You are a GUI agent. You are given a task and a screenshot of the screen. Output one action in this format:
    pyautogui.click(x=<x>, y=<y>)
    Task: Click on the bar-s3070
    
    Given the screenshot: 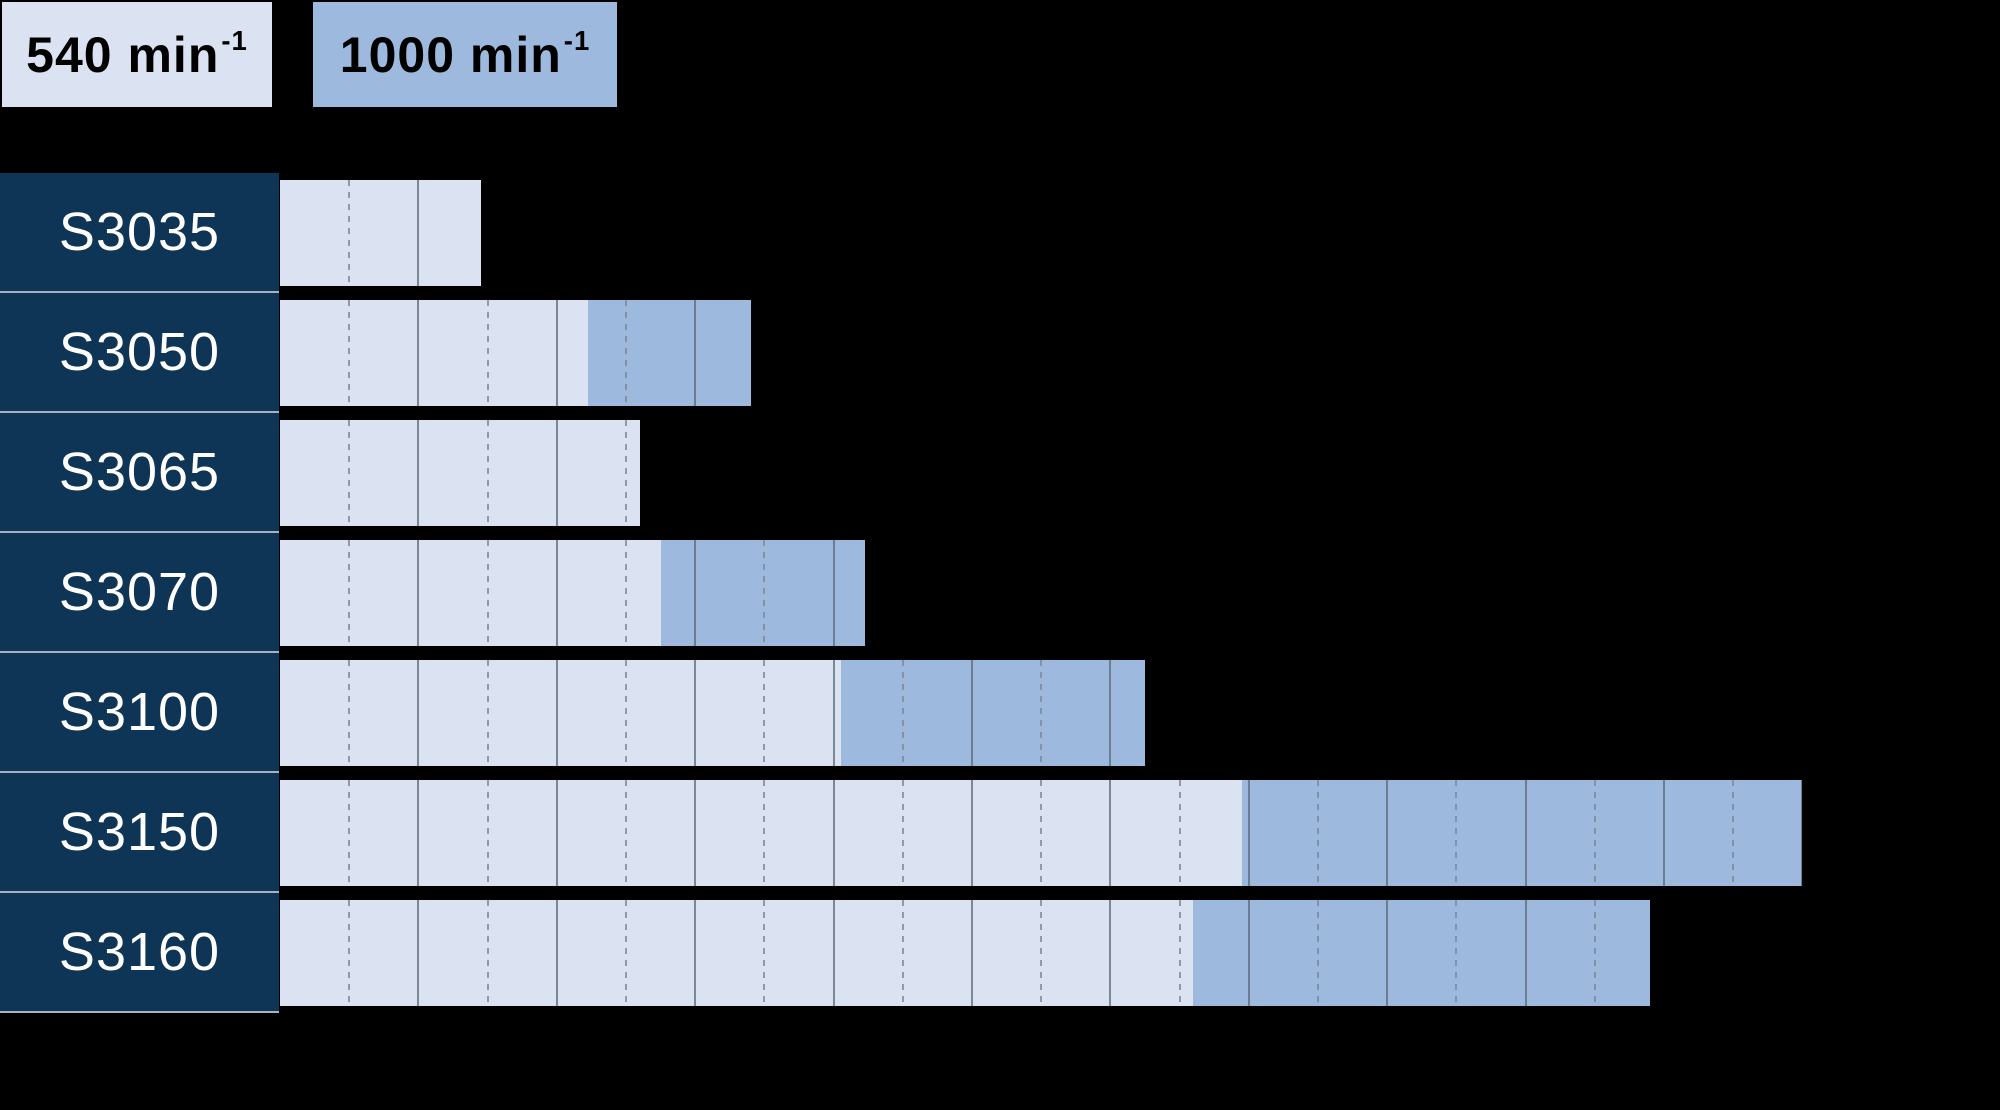 What is the action you would take?
    pyautogui.click(x=572, y=593)
    